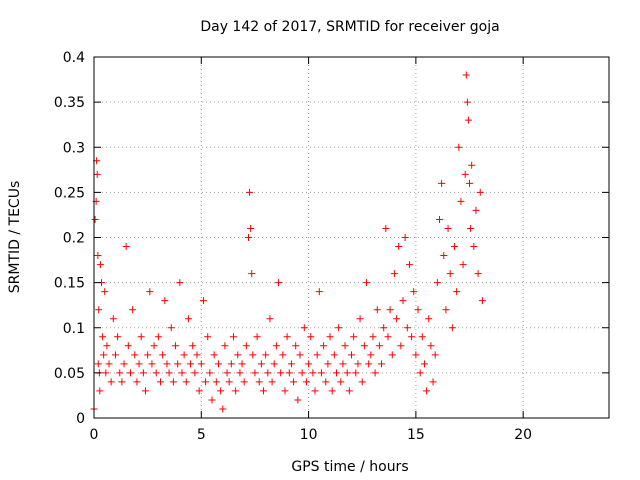  Describe the element at coordinates (74, 329) in the screenshot. I see `y-tick-label: 0.1` at that location.